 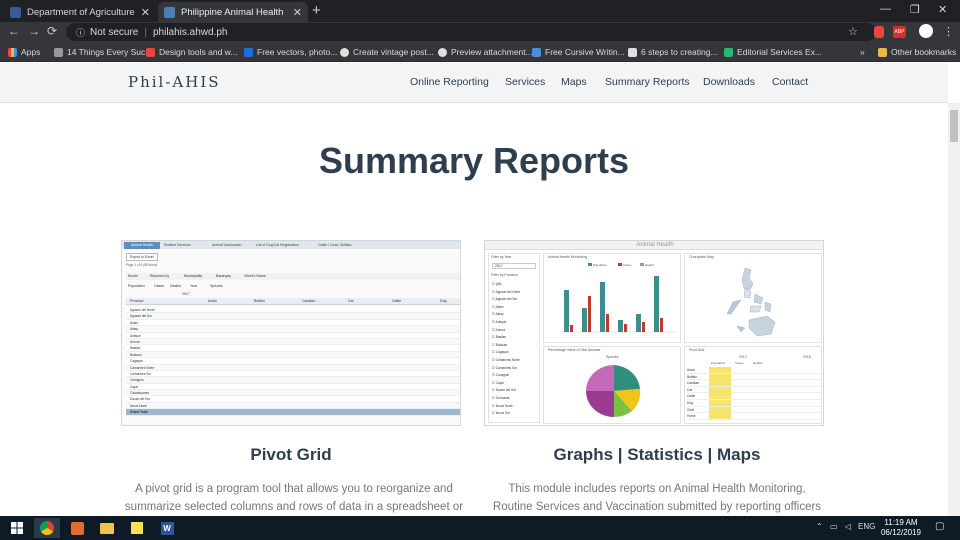 I want to click on mini-pivot-row: Horse, so click(x=754, y=416).